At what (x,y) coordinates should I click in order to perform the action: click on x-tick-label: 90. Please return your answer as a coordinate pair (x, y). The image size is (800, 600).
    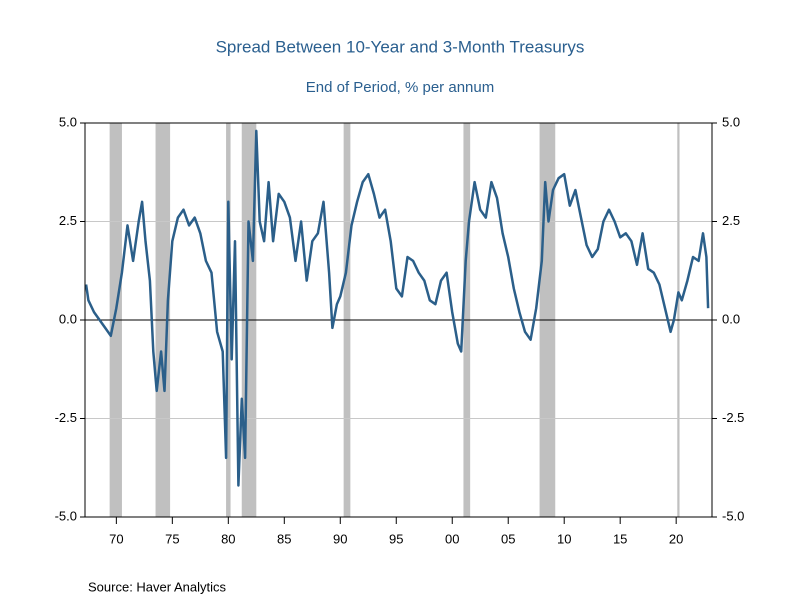
    Looking at the image, I should click on (340, 538).